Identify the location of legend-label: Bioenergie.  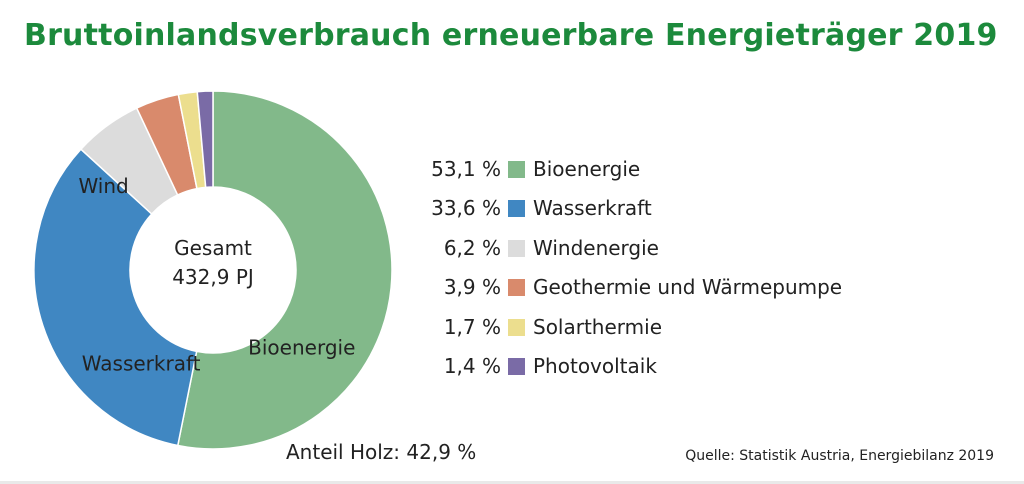
(587, 169).